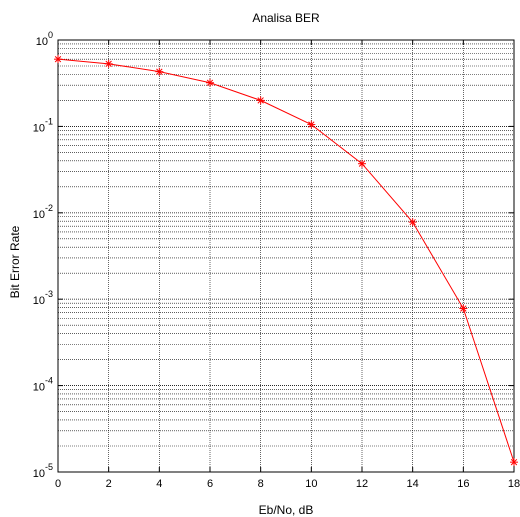 This screenshot has width=520, height=517. Describe the element at coordinates (58, 484) in the screenshot. I see `x-tick-label: 0` at that location.